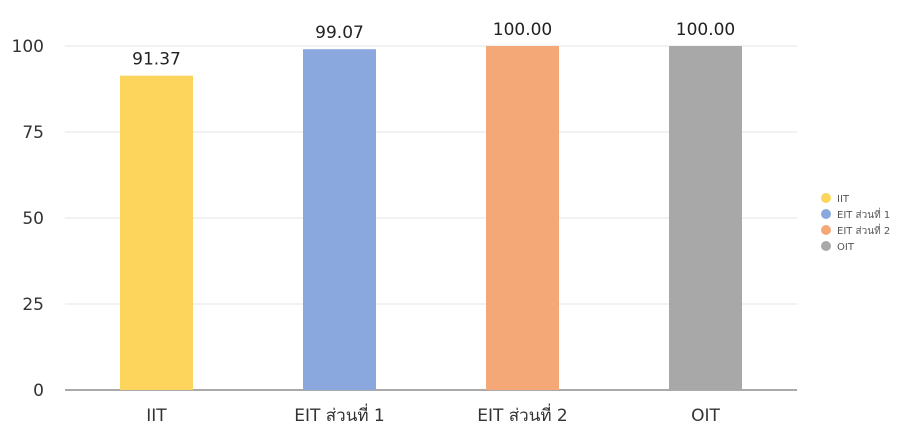  I want to click on y-tick-label: 75, so click(33, 133).